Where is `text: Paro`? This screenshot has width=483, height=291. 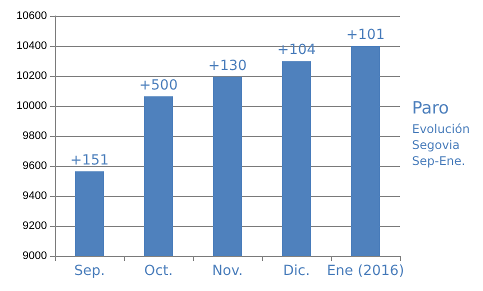 text: Paro is located at coordinates (430, 108).